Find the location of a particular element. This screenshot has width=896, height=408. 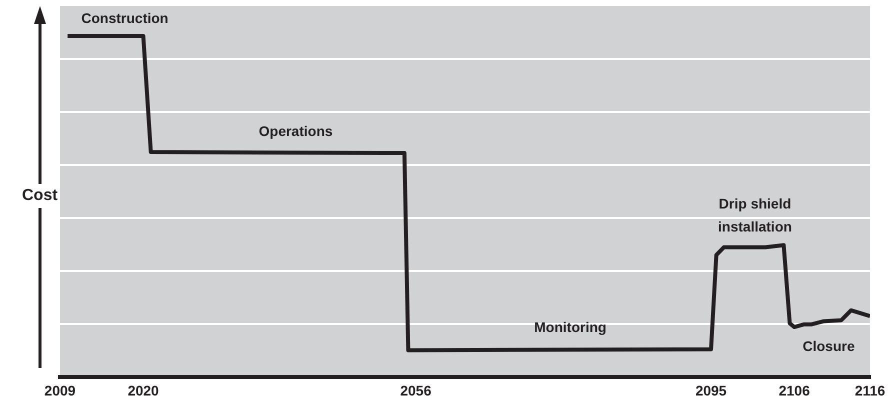

annotation: Operations is located at coordinates (295, 131).